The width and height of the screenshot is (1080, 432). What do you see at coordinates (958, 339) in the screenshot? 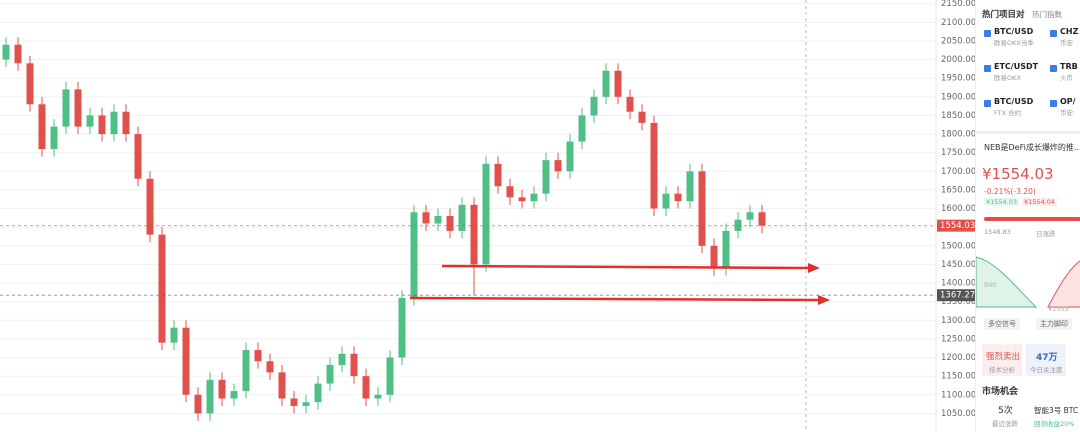
I see `y-tick-label: 1250.00` at bounding box center [958, 339].